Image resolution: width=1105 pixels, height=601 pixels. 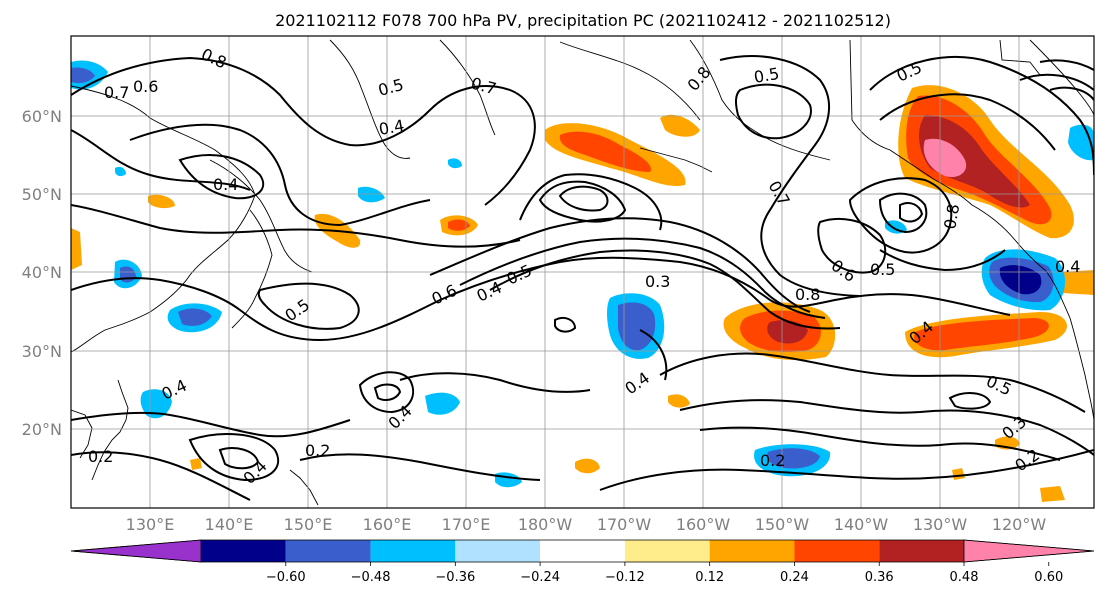 What do you see at coordinates (794, 577) in the screenshot?
I see `colorbar-tick-label: 0.24` at bounding box center [794, 577].